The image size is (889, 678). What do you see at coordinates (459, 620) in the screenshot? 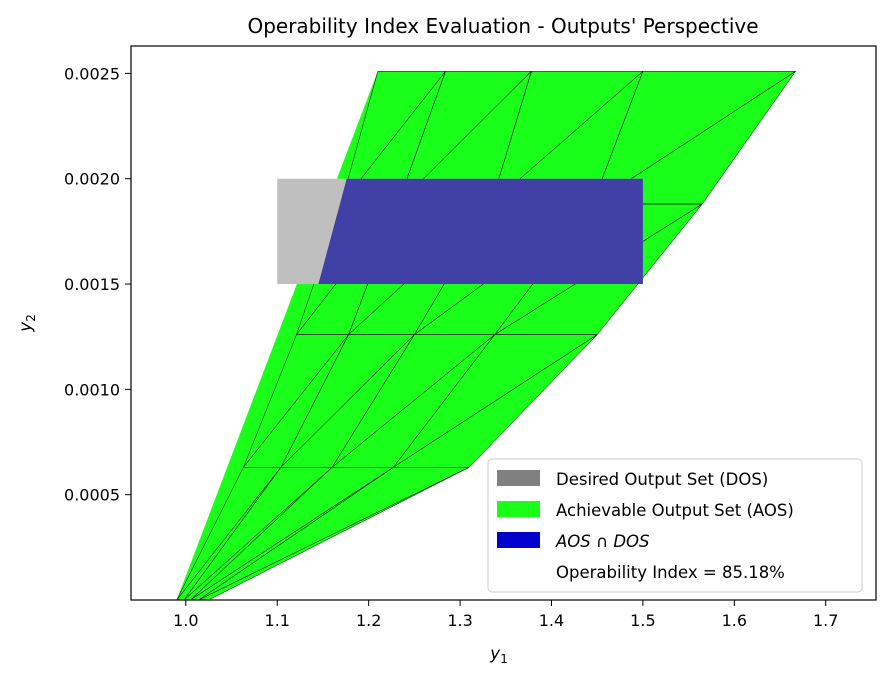
I see `x-tick-label: 1.3` at bounding box center [459, 620].